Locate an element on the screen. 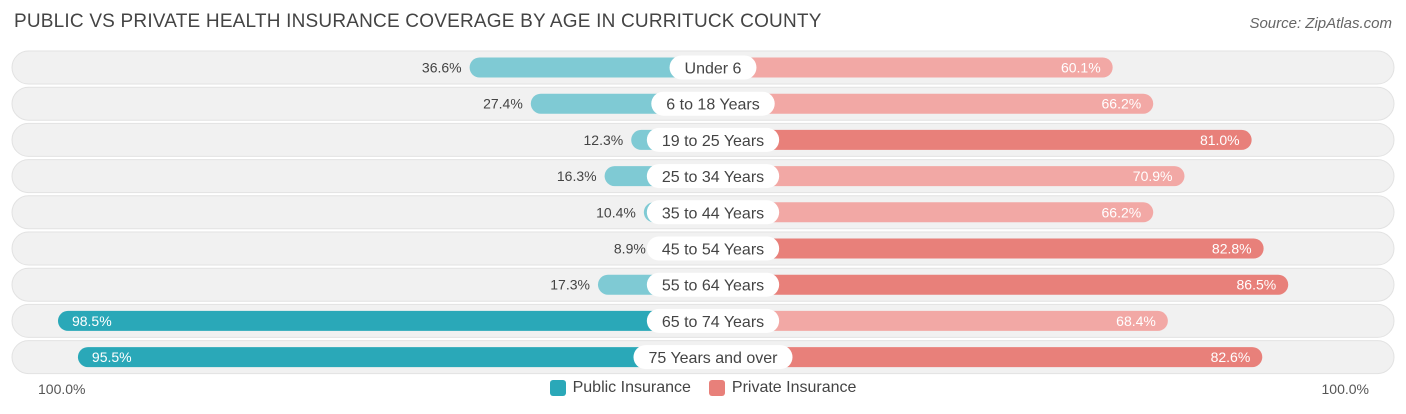 This screenshot has height=414, width=1406. chart-row: 12.3% 81.0% 19 to 25 Years is located at coordinates (703, 139).